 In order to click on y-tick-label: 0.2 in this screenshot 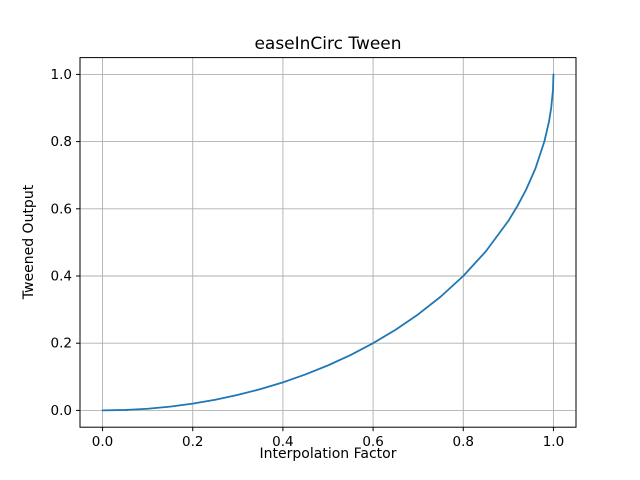, I will do `click(61, 344)`.